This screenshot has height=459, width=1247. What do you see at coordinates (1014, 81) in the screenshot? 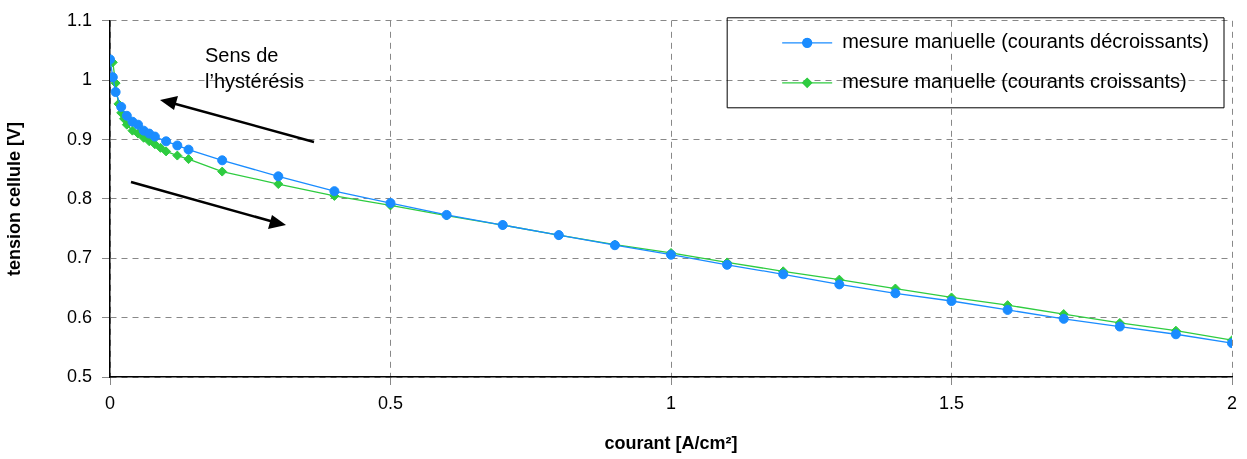
I see `legend-label: mesure manuelle (courants croissants)` at bounding box center [1014, 81].